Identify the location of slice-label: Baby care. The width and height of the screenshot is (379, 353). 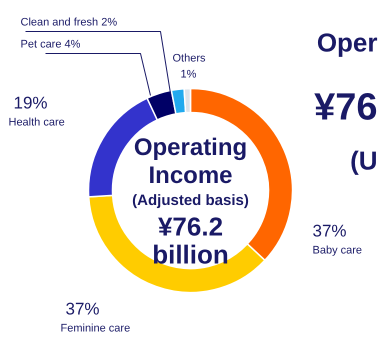
(337, 250).